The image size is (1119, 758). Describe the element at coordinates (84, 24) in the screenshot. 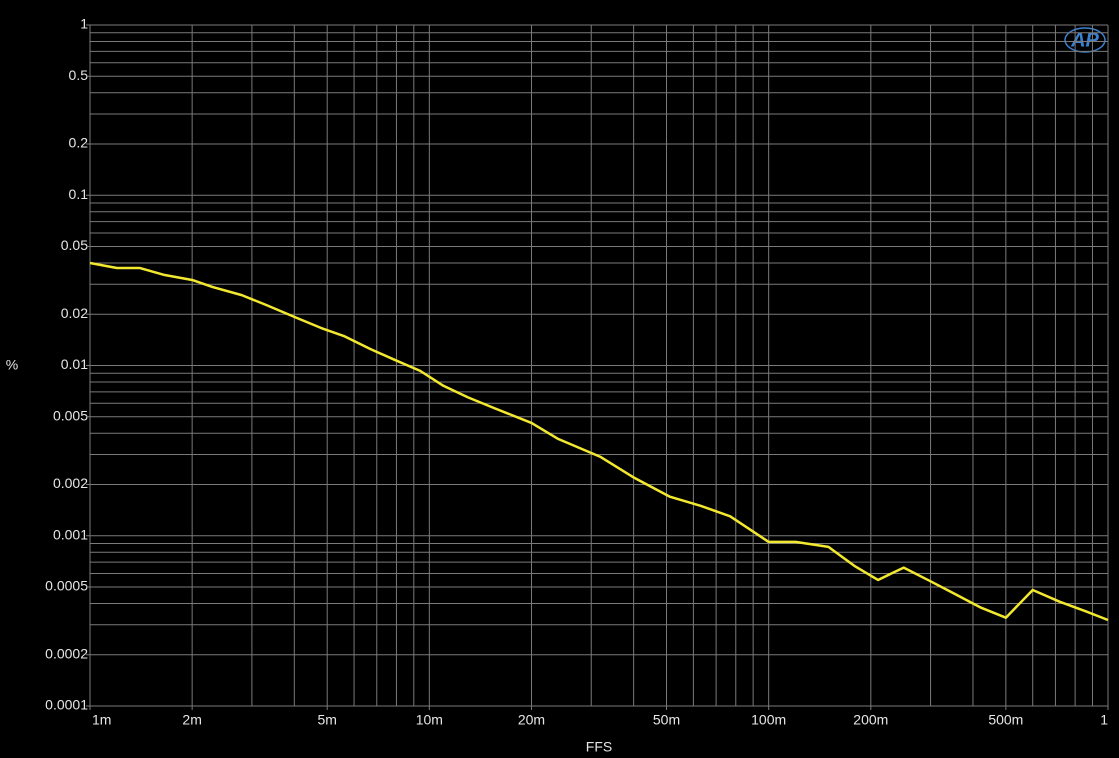

I see `y-tick-label: 1` at that location.